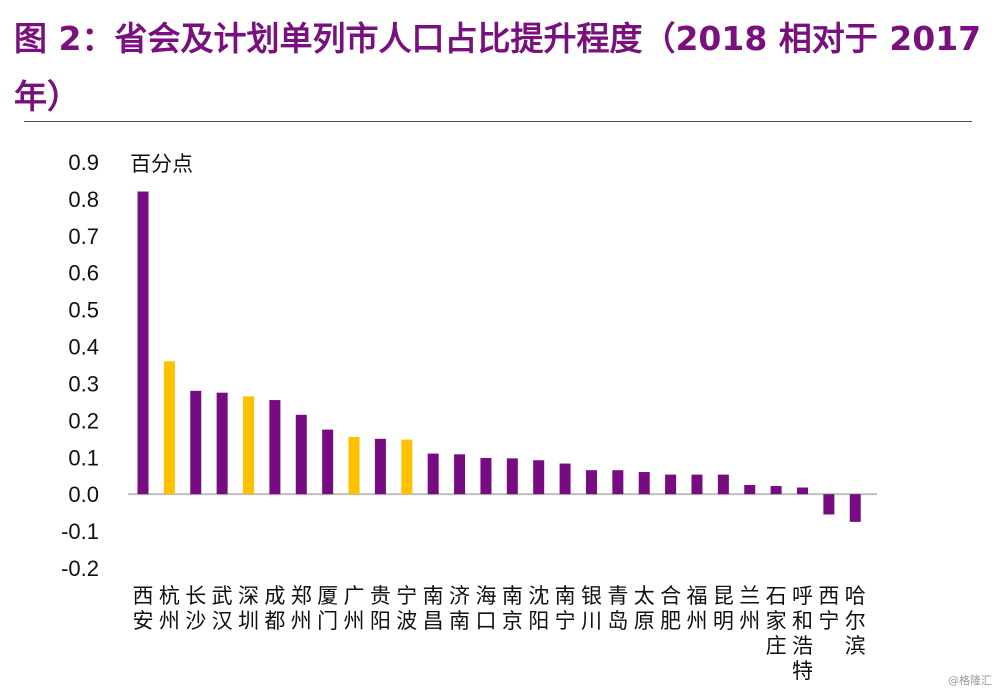 The height and width of the screenshot is (694, 1000). Describe the element at coordinates (485, 608) in the screenshot. I see `x-category-label: 海口` at that location.